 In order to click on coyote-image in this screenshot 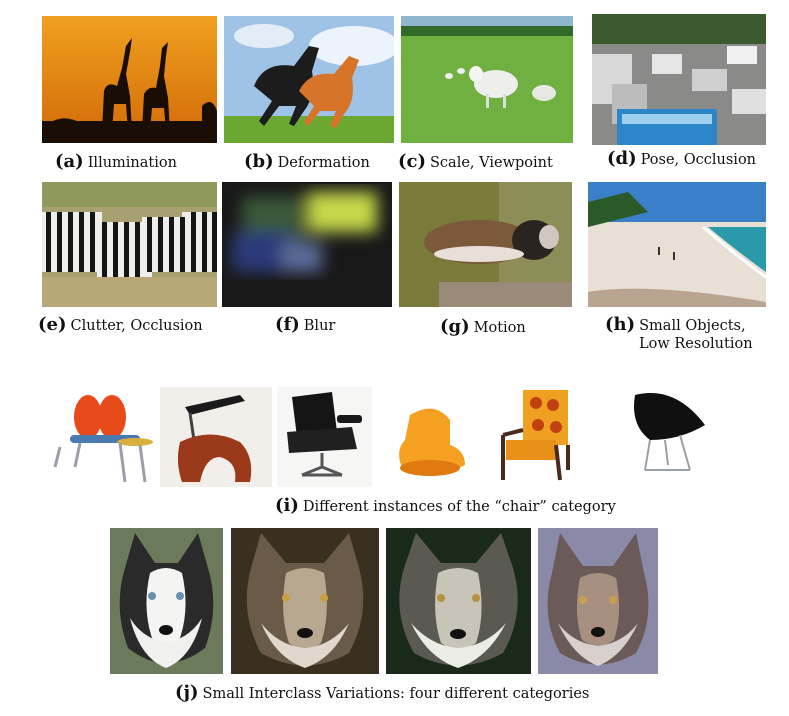, I will do `click(598, 601)`.